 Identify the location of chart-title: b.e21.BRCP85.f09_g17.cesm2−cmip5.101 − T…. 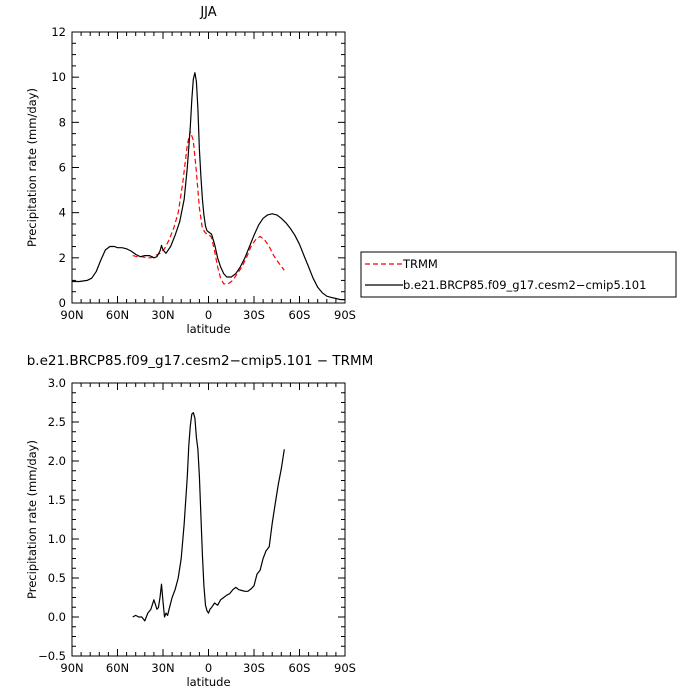
(200, 361).